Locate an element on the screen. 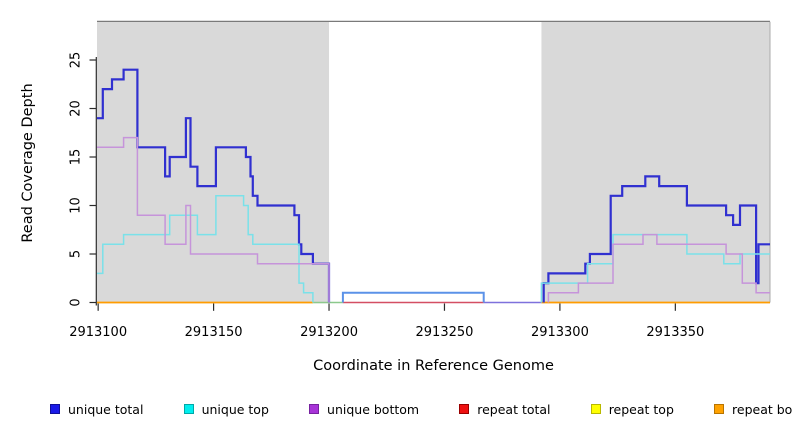 This screenshot has height=432, width=792. legend-item-repeat-total: repeat total is located at coordinates (505, 409).